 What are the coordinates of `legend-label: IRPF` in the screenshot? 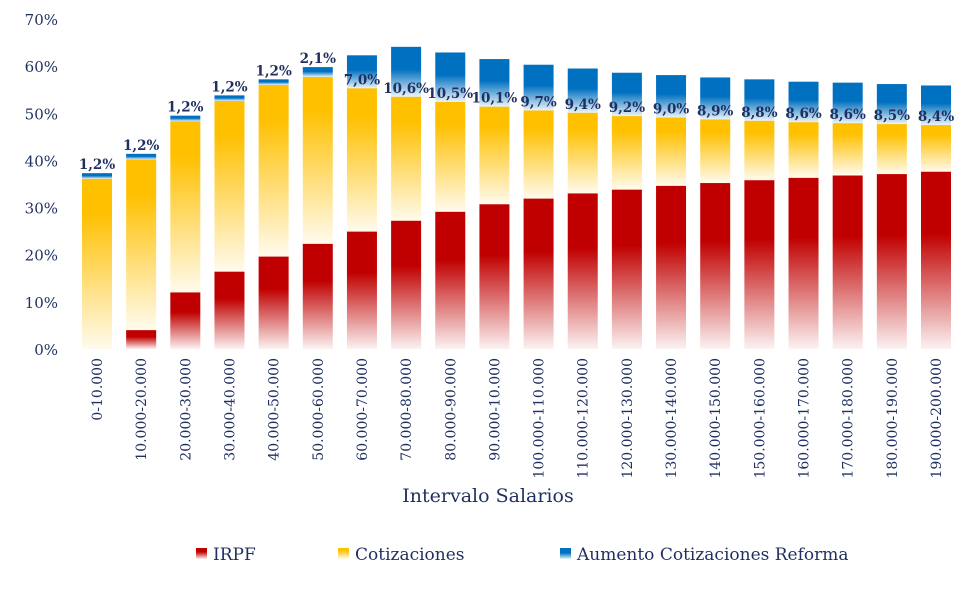 It's located at (234, 555).